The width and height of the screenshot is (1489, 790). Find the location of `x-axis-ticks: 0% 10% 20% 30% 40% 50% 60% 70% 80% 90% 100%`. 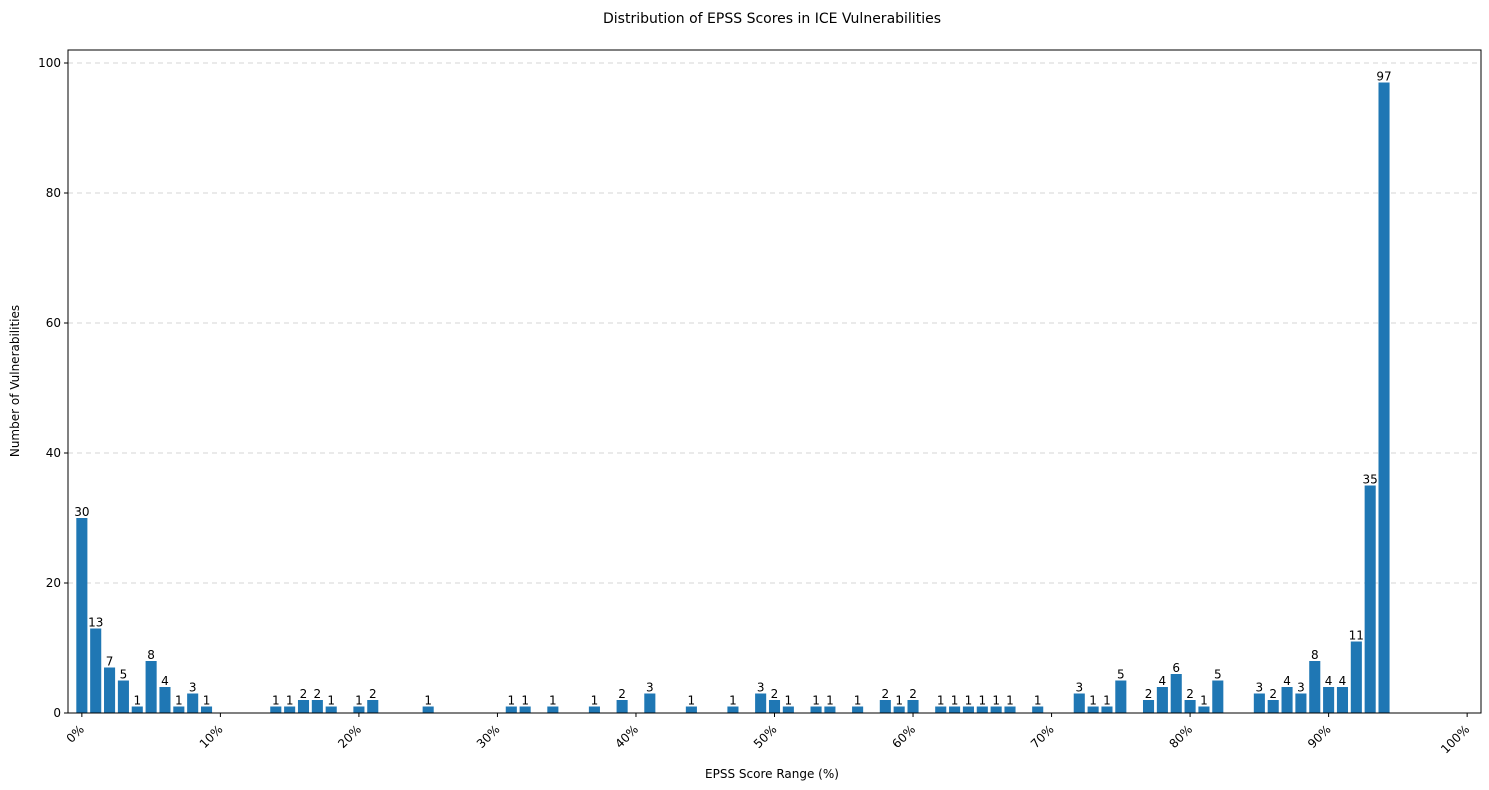

x-axis-ticks: 0% 10% 20% 30% 40% 50% 60% 70% 80% 90% 100% is located at coordinates (768, 734).